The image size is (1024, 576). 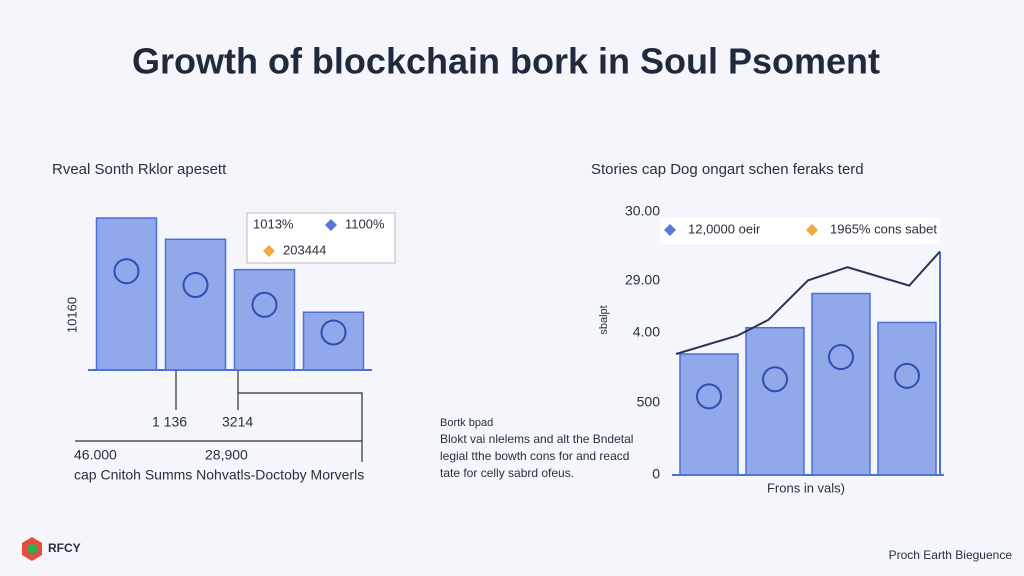 What do you see at coordinates (226, 455) in the screenshot?
I see `annotation: 28,900` at bounding box center [226, 455].